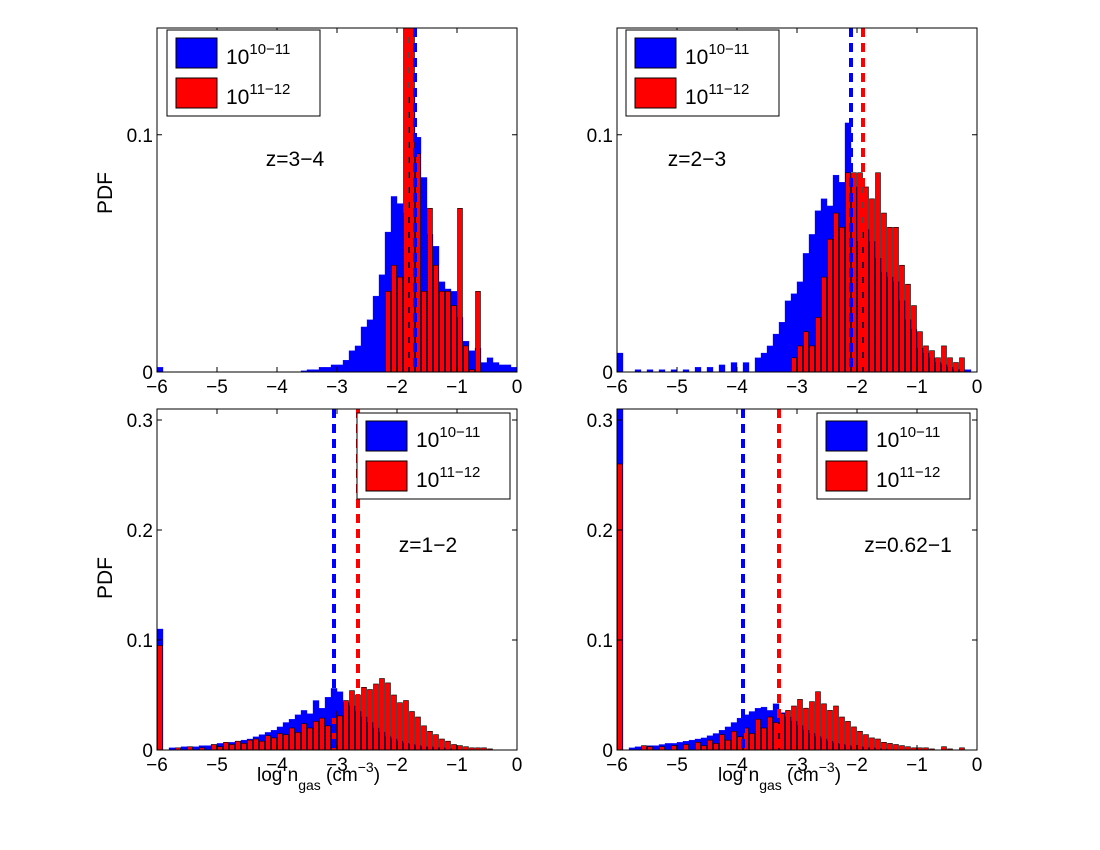 The image size is (1100, 850). What do you see at coordinates (919, 432) in the screenshot?
I see `legend-exp: 10−11` at bounding box center [919, 432].